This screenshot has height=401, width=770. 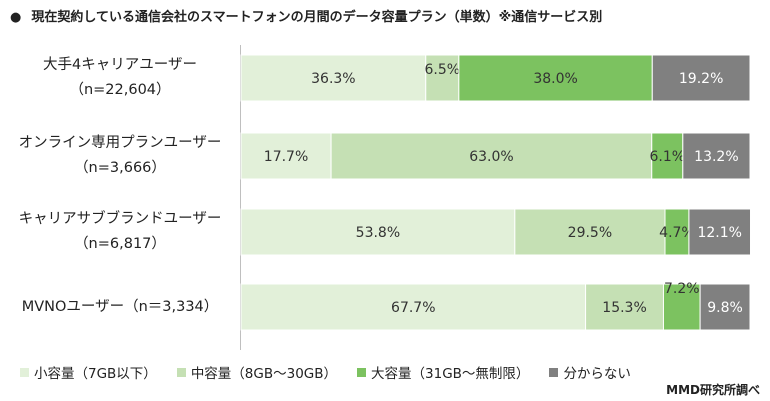 I want to click on category-label: MVNOユーザー（n＝3,334）, so click(x=120, y=307).